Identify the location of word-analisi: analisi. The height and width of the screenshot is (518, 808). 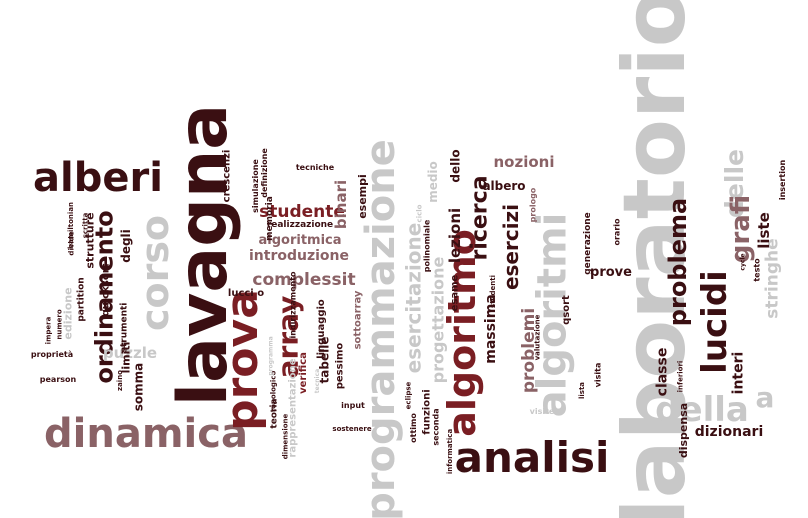
(532, 457).